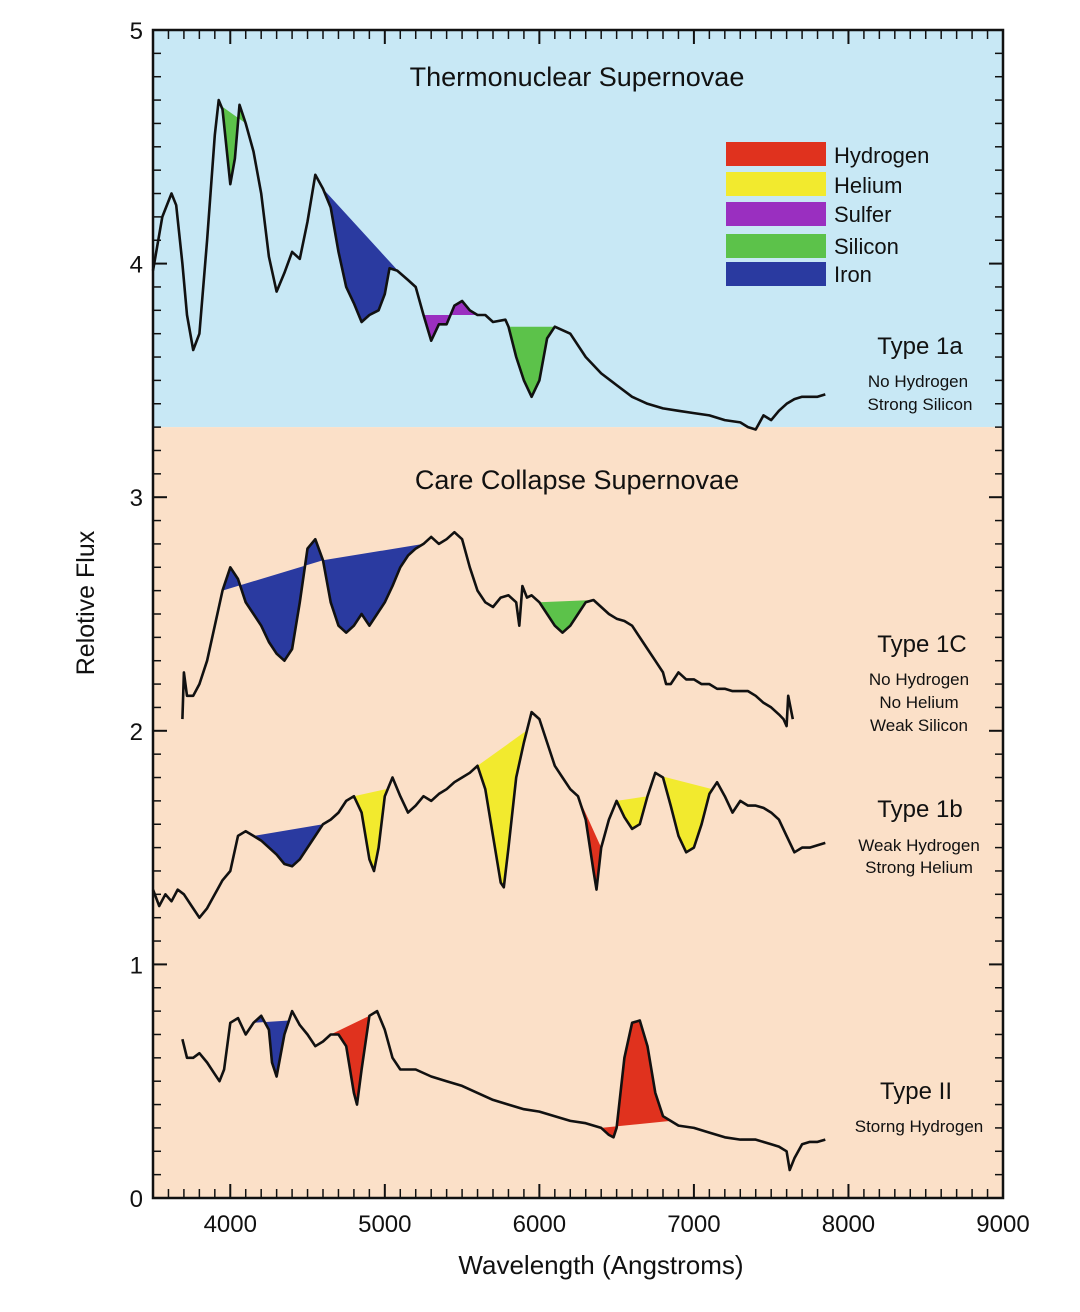  Describe the element at coordinates (918, 702) in the screenshot. I see `series-note: No Helium` at that location.